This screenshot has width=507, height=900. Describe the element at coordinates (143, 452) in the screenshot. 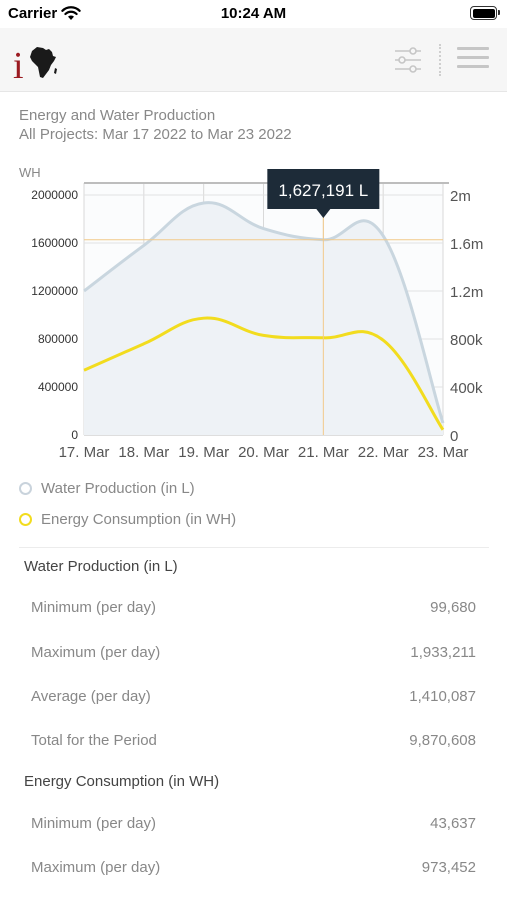

I see `x-axis-tick-label: 18. Mar` at that location.